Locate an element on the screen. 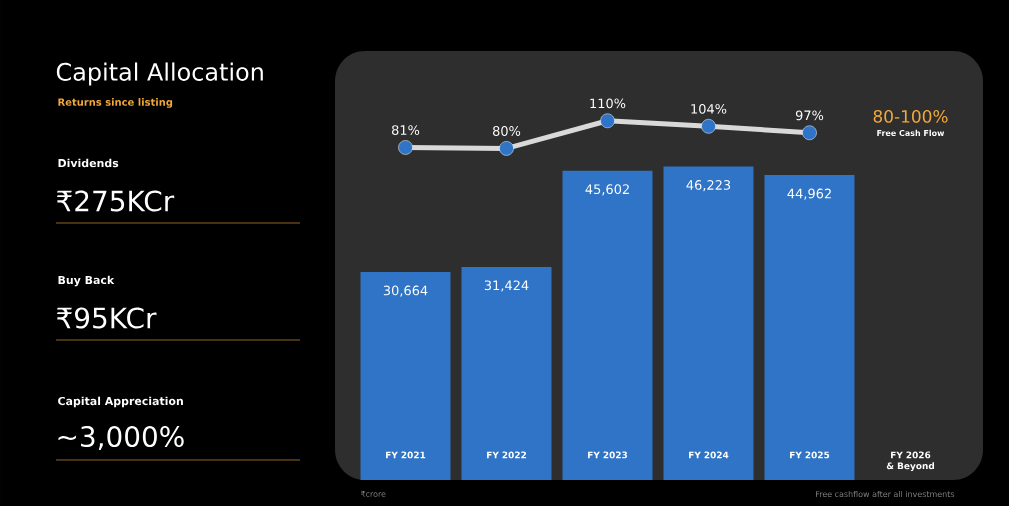  data-label: 81% is located at coordinates (405, 130).